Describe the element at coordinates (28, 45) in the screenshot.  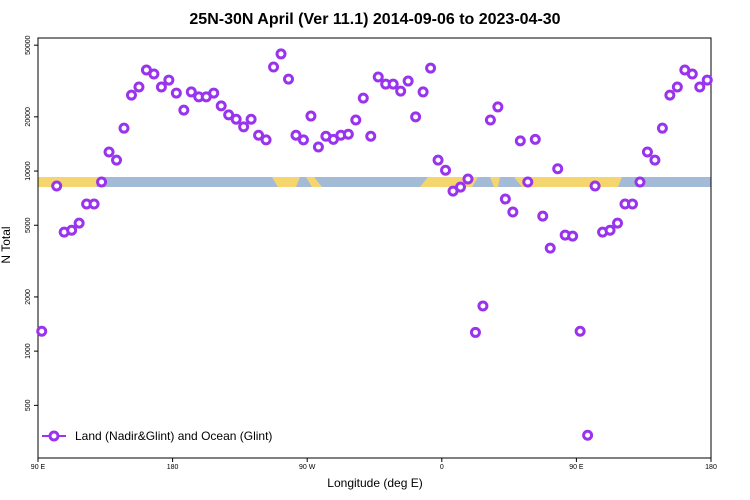
I see `y-tick-label: 50000` at that location.